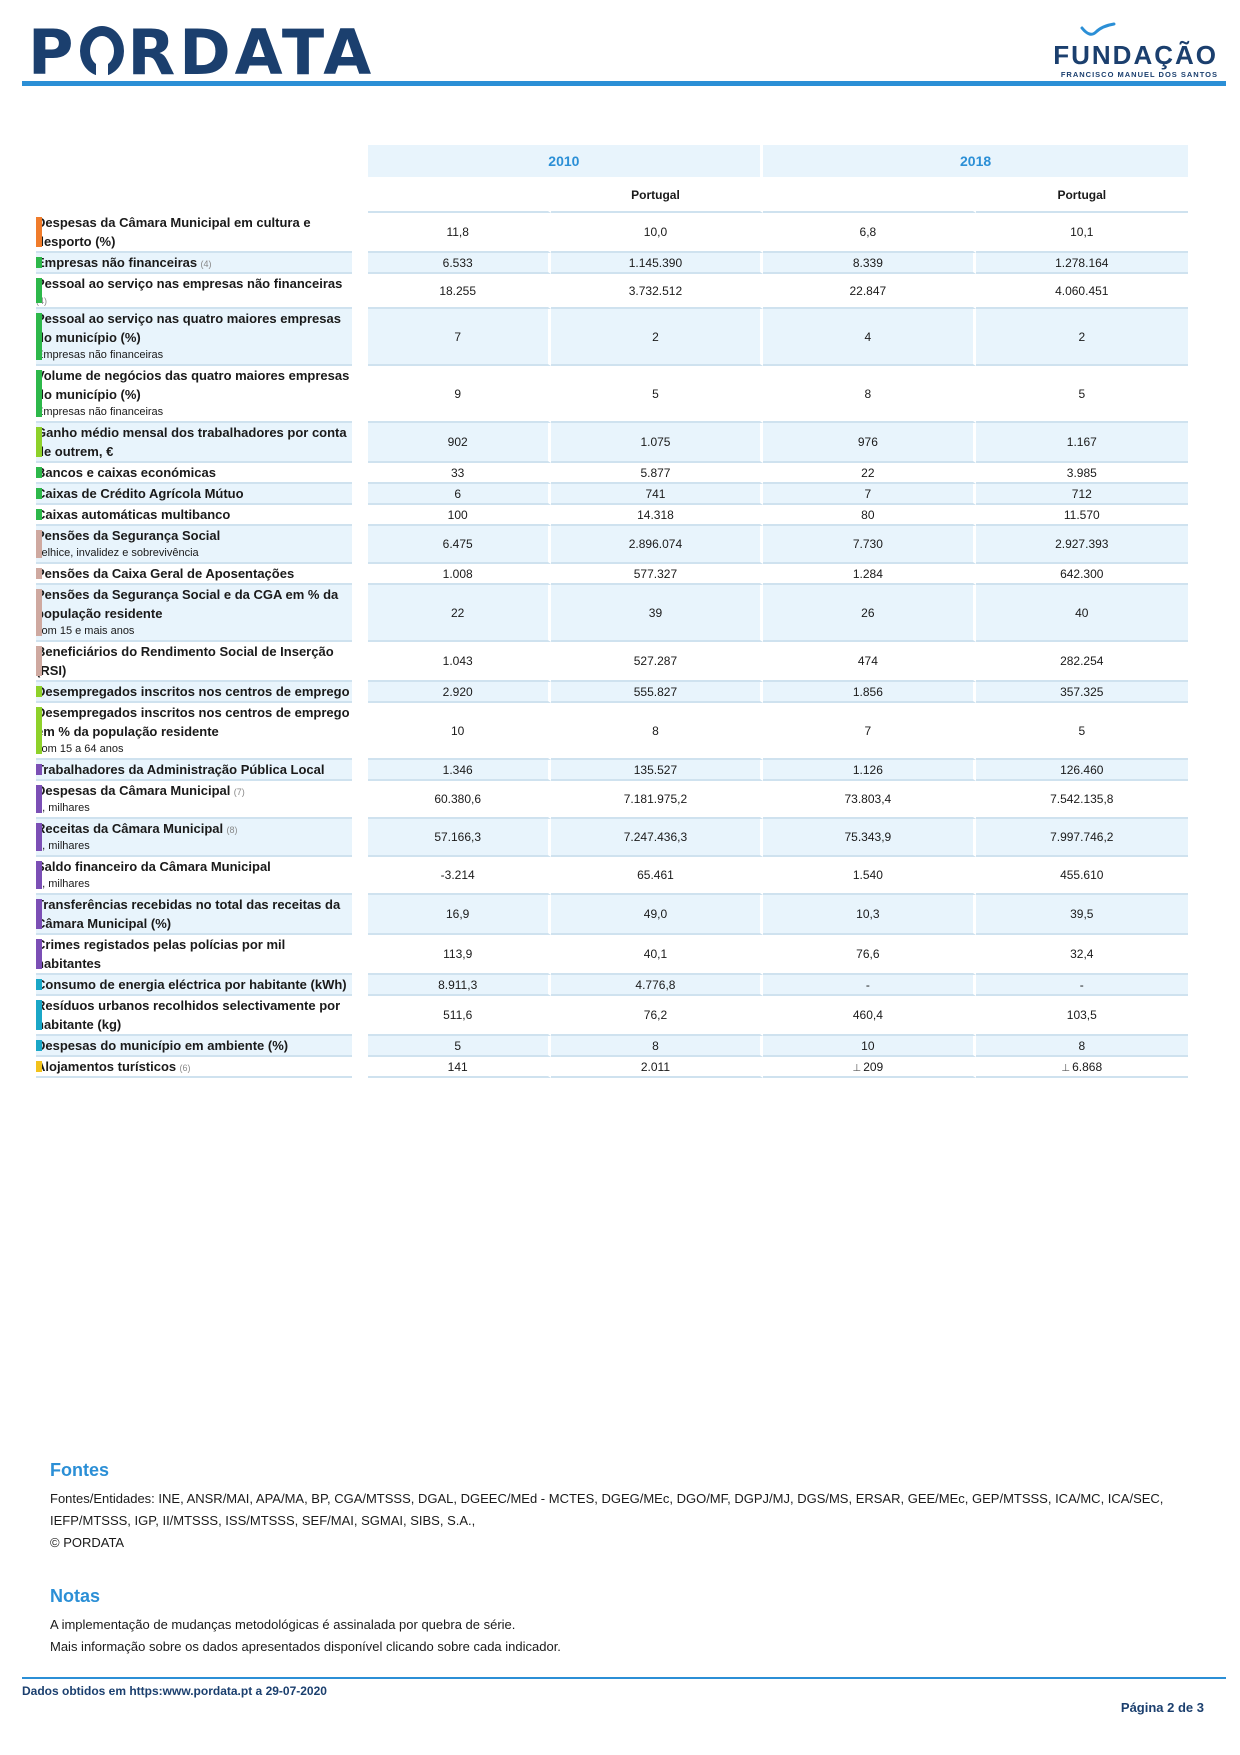 The image size is (1240, 1755). I want to click on value-text: 1.126, so click(867, 769).